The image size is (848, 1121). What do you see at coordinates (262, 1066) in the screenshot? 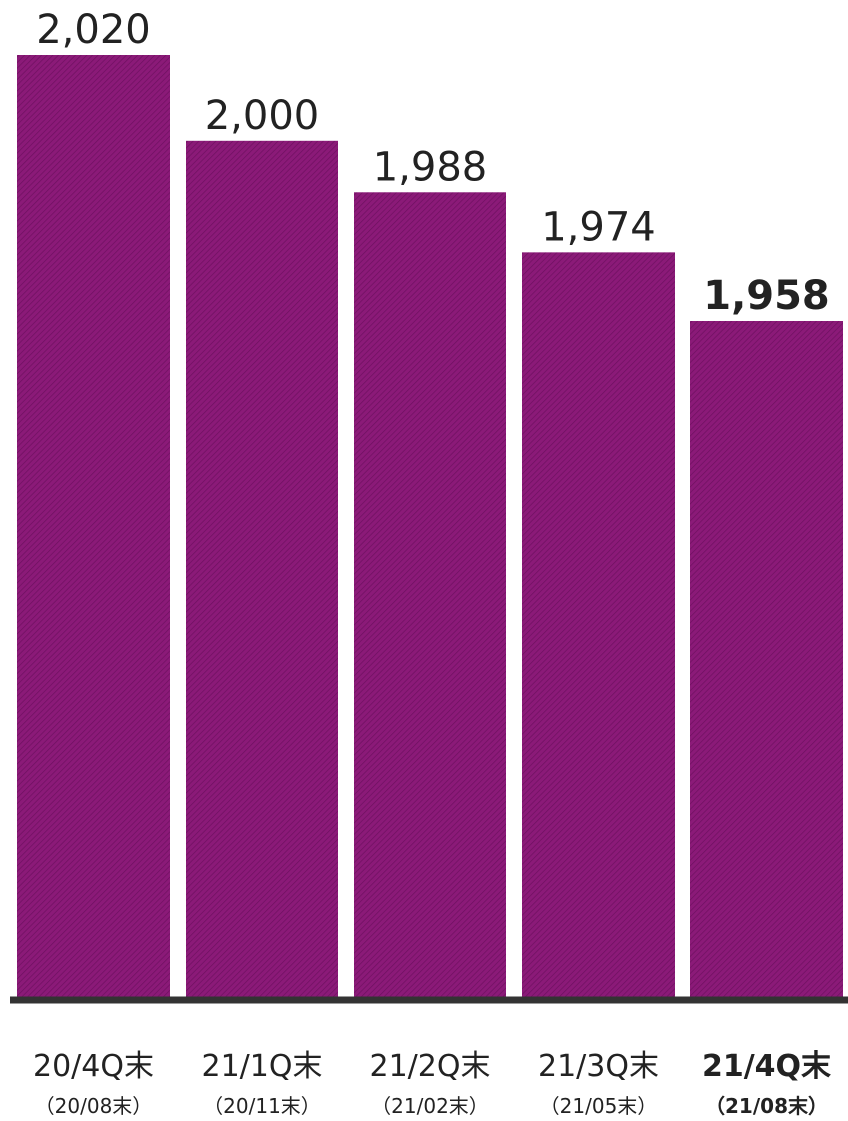
I see `category-label-2: 21/1Q末` at bounding box center [262, 1066].